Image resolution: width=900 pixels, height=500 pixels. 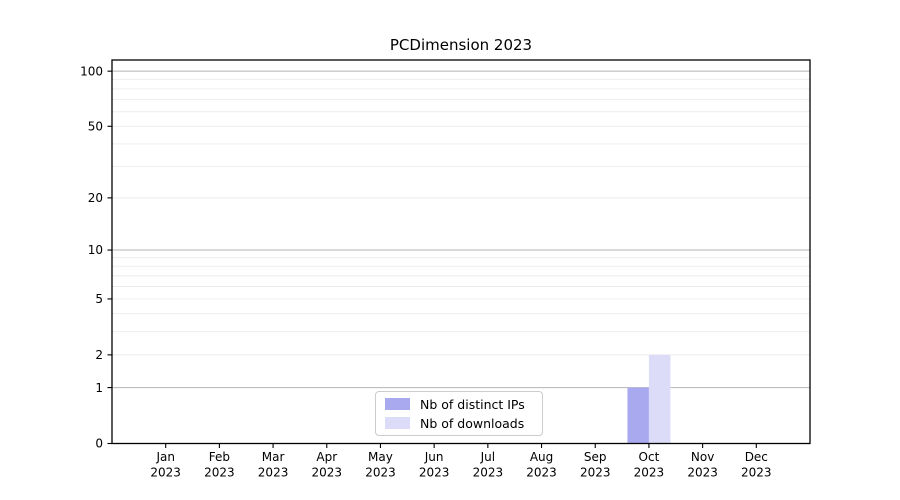 What do you see at coordinates (434, 457) in the screenshot?
I see `x-tick-label-month: Jun` at bounding box center [434, 457].